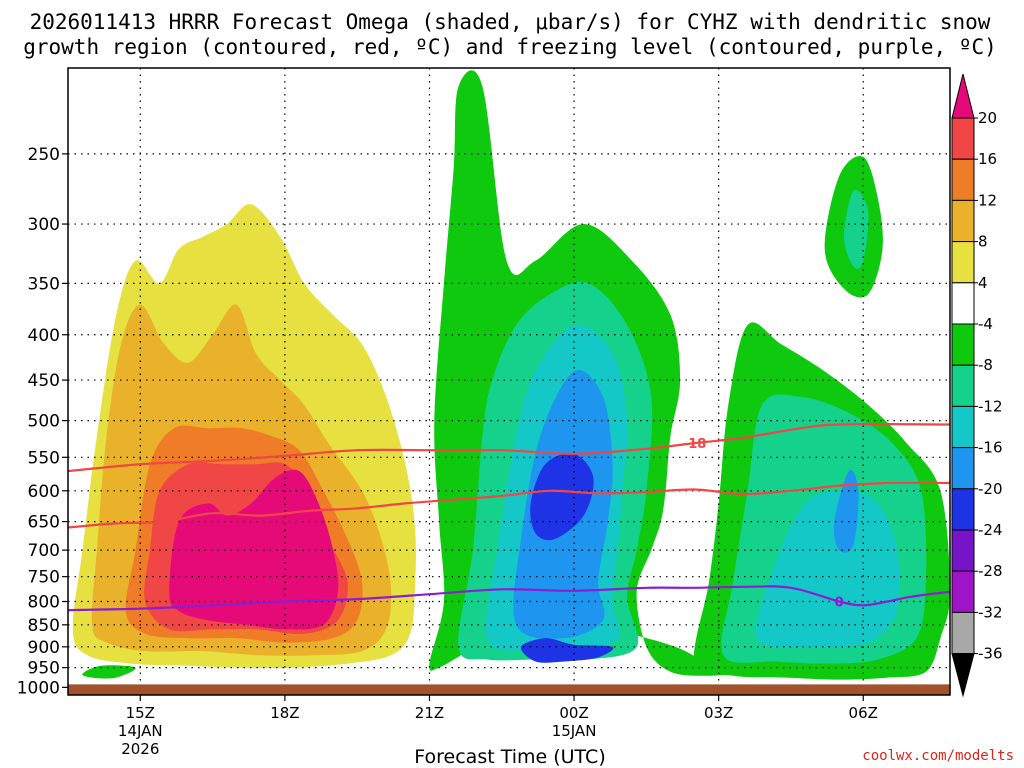 Image resolution: width=1024 pixels, height=768 pixels. Describe the element at coordinates (990, 406) in the screenshot. I see `colorbar-label-7: -12` at that location.